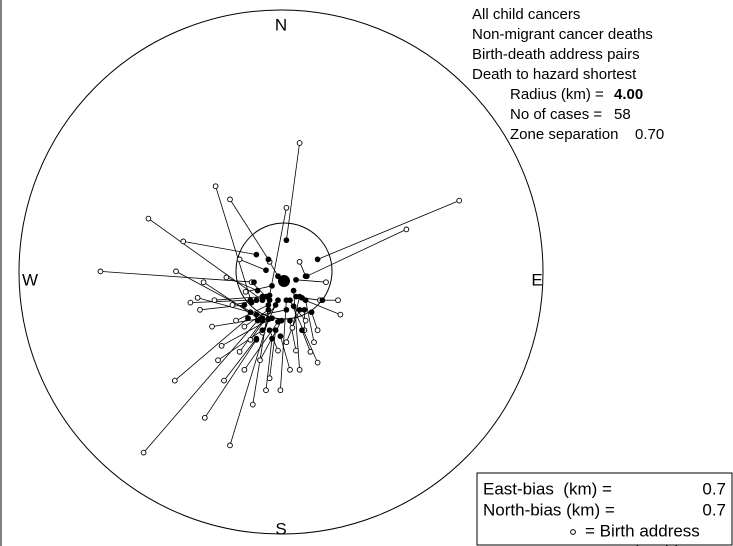  I want to click on header-line: Non-migrant cancer deaths, so click(562, 34).